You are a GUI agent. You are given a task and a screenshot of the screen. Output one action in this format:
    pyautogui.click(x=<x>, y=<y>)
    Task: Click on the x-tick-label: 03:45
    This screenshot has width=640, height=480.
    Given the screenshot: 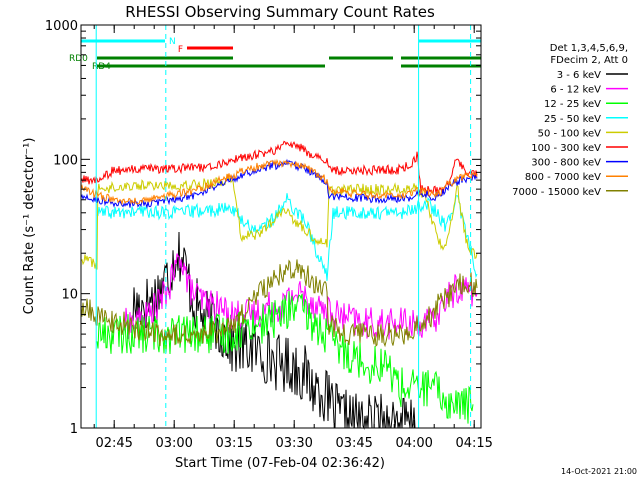 What is the action you would take?
    pyautogui.click(x=353, y=443)
    